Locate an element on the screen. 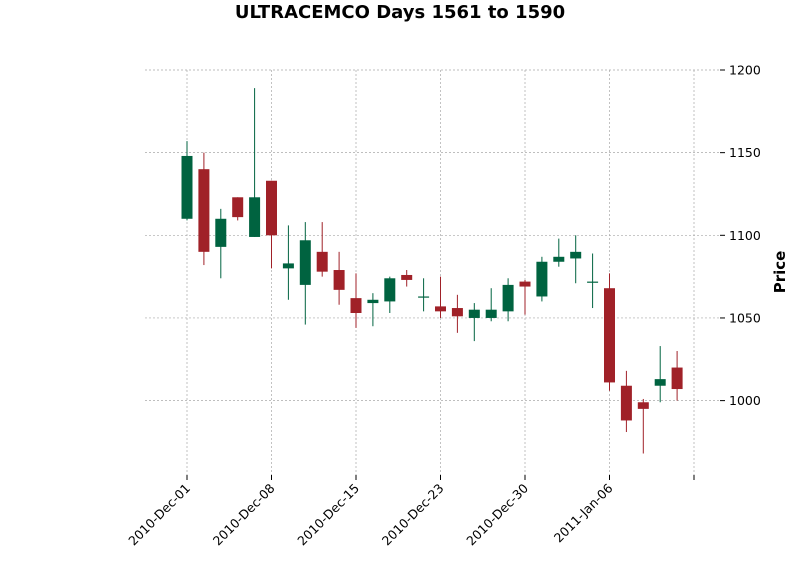 The width and height of the screenshot is (800, 575). x-tick-label: 2010-Dec-15 is located at coordinates (328, 515).